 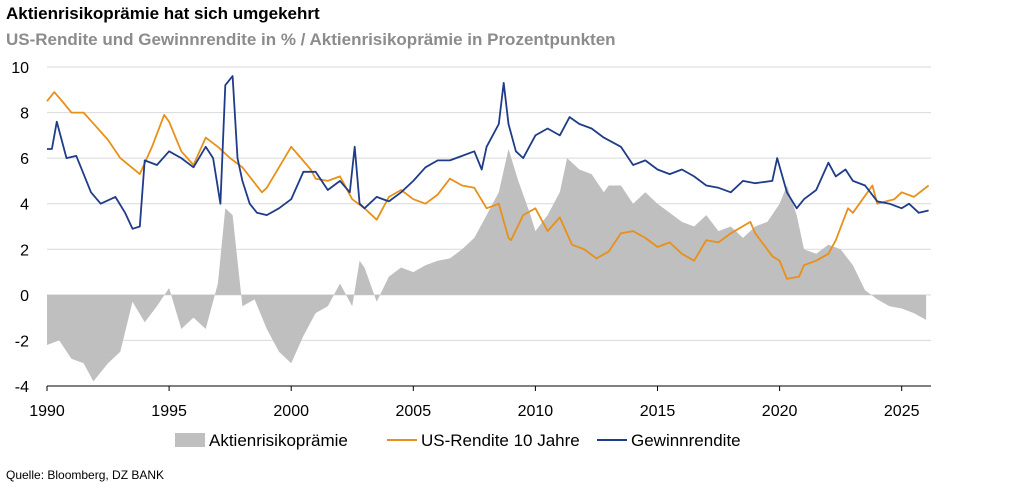 What do you see at coordinates (500, 440) in the screenshot?
I see `legend-label: US-Rendite 10 Jahre` at bounding box center [500, 440].